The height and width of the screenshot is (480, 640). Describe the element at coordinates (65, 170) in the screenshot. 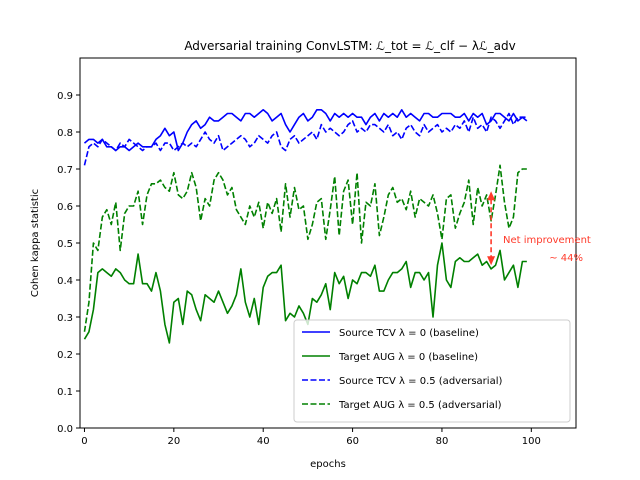

I see `y-tick-label: 0.7` at that location.